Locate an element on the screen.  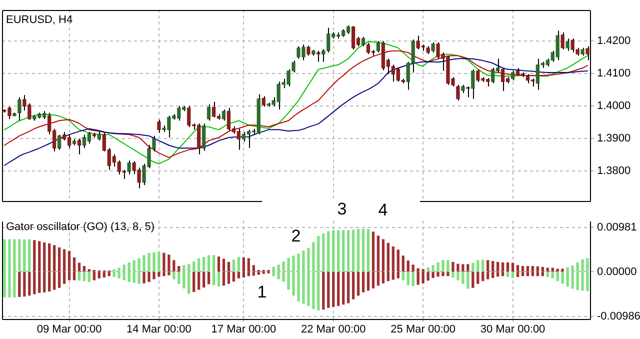
x-tick-label: 22 Mar 00:00 is located at coordinates (333, 329).